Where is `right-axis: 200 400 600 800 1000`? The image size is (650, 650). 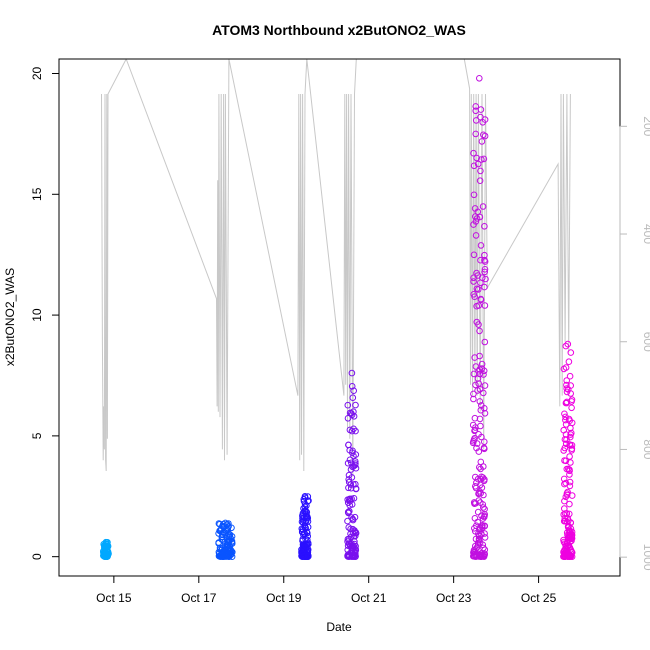 right-axis: 200 400 600 800 1000 is located at coordinates (634, 343).